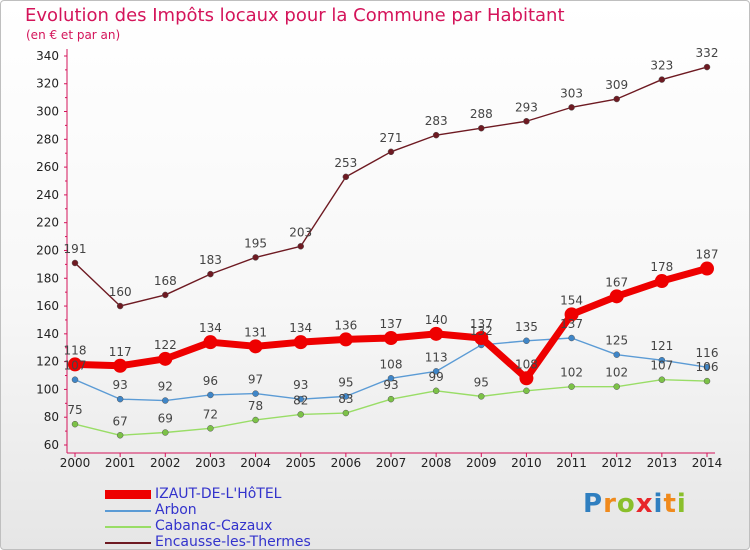  I want to click on y-tick-label: 180, so click(47, 278).